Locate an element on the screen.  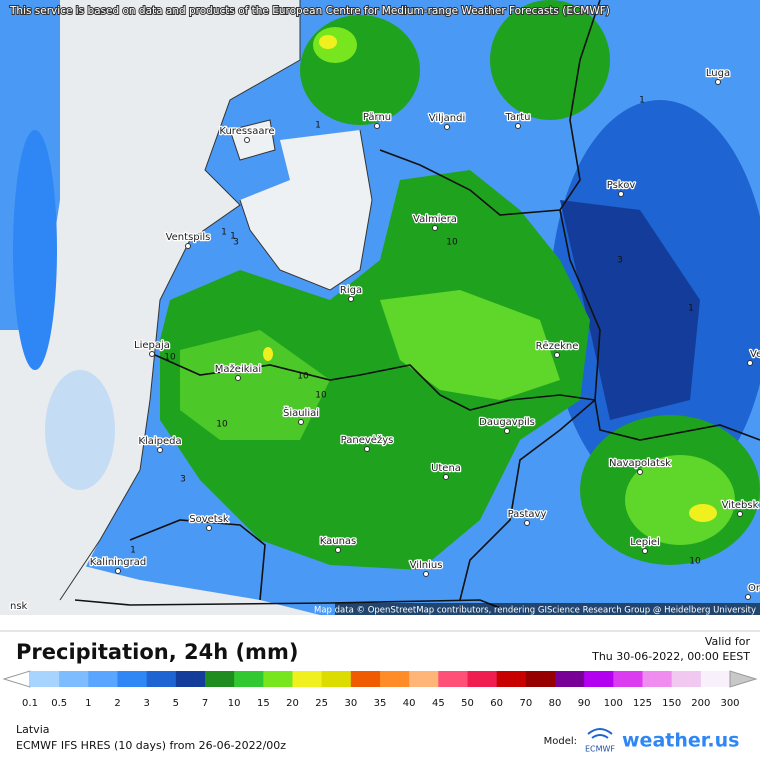
island is located at coordinates (252, 140).